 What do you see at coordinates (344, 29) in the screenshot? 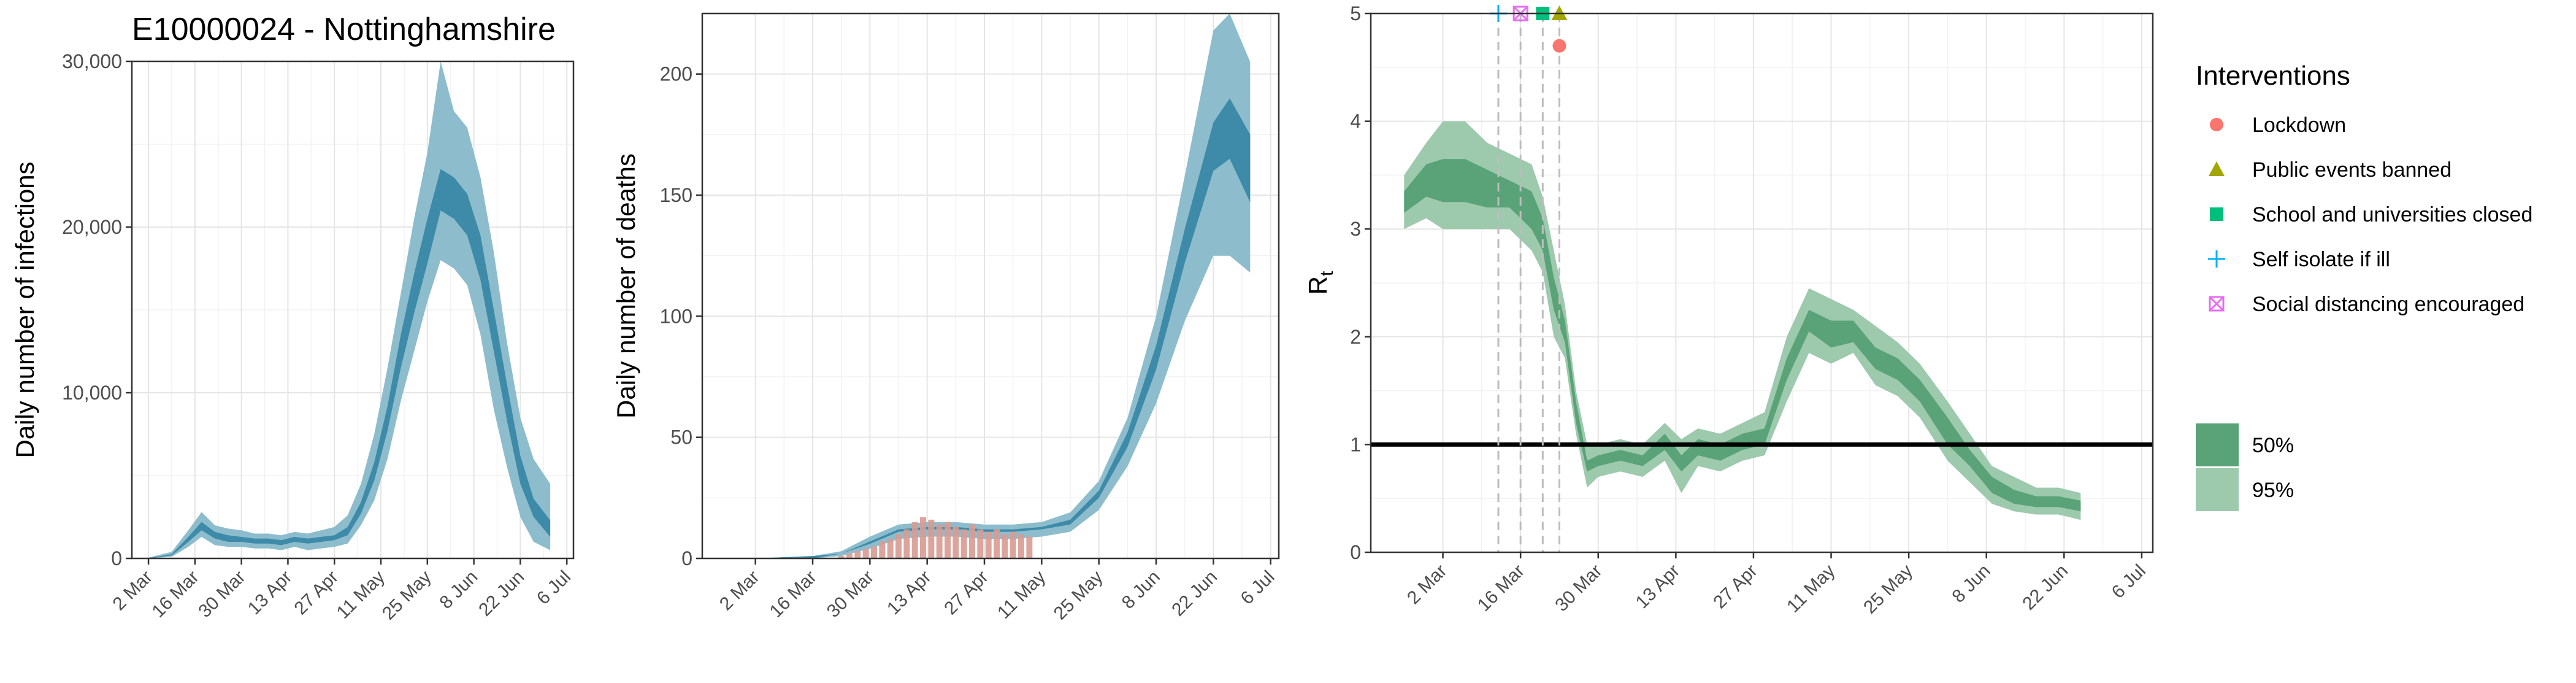
I see `page-title: E10000024 - Nottinghamshire` at bounding box center [344, 29].